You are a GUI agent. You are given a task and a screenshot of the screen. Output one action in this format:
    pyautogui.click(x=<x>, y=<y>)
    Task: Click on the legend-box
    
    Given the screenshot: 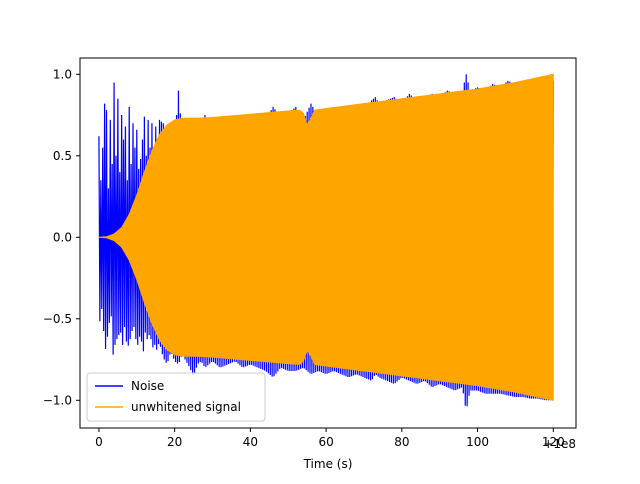 What is the action you would take?
    pyautogui.click(x=176, y=397)
    